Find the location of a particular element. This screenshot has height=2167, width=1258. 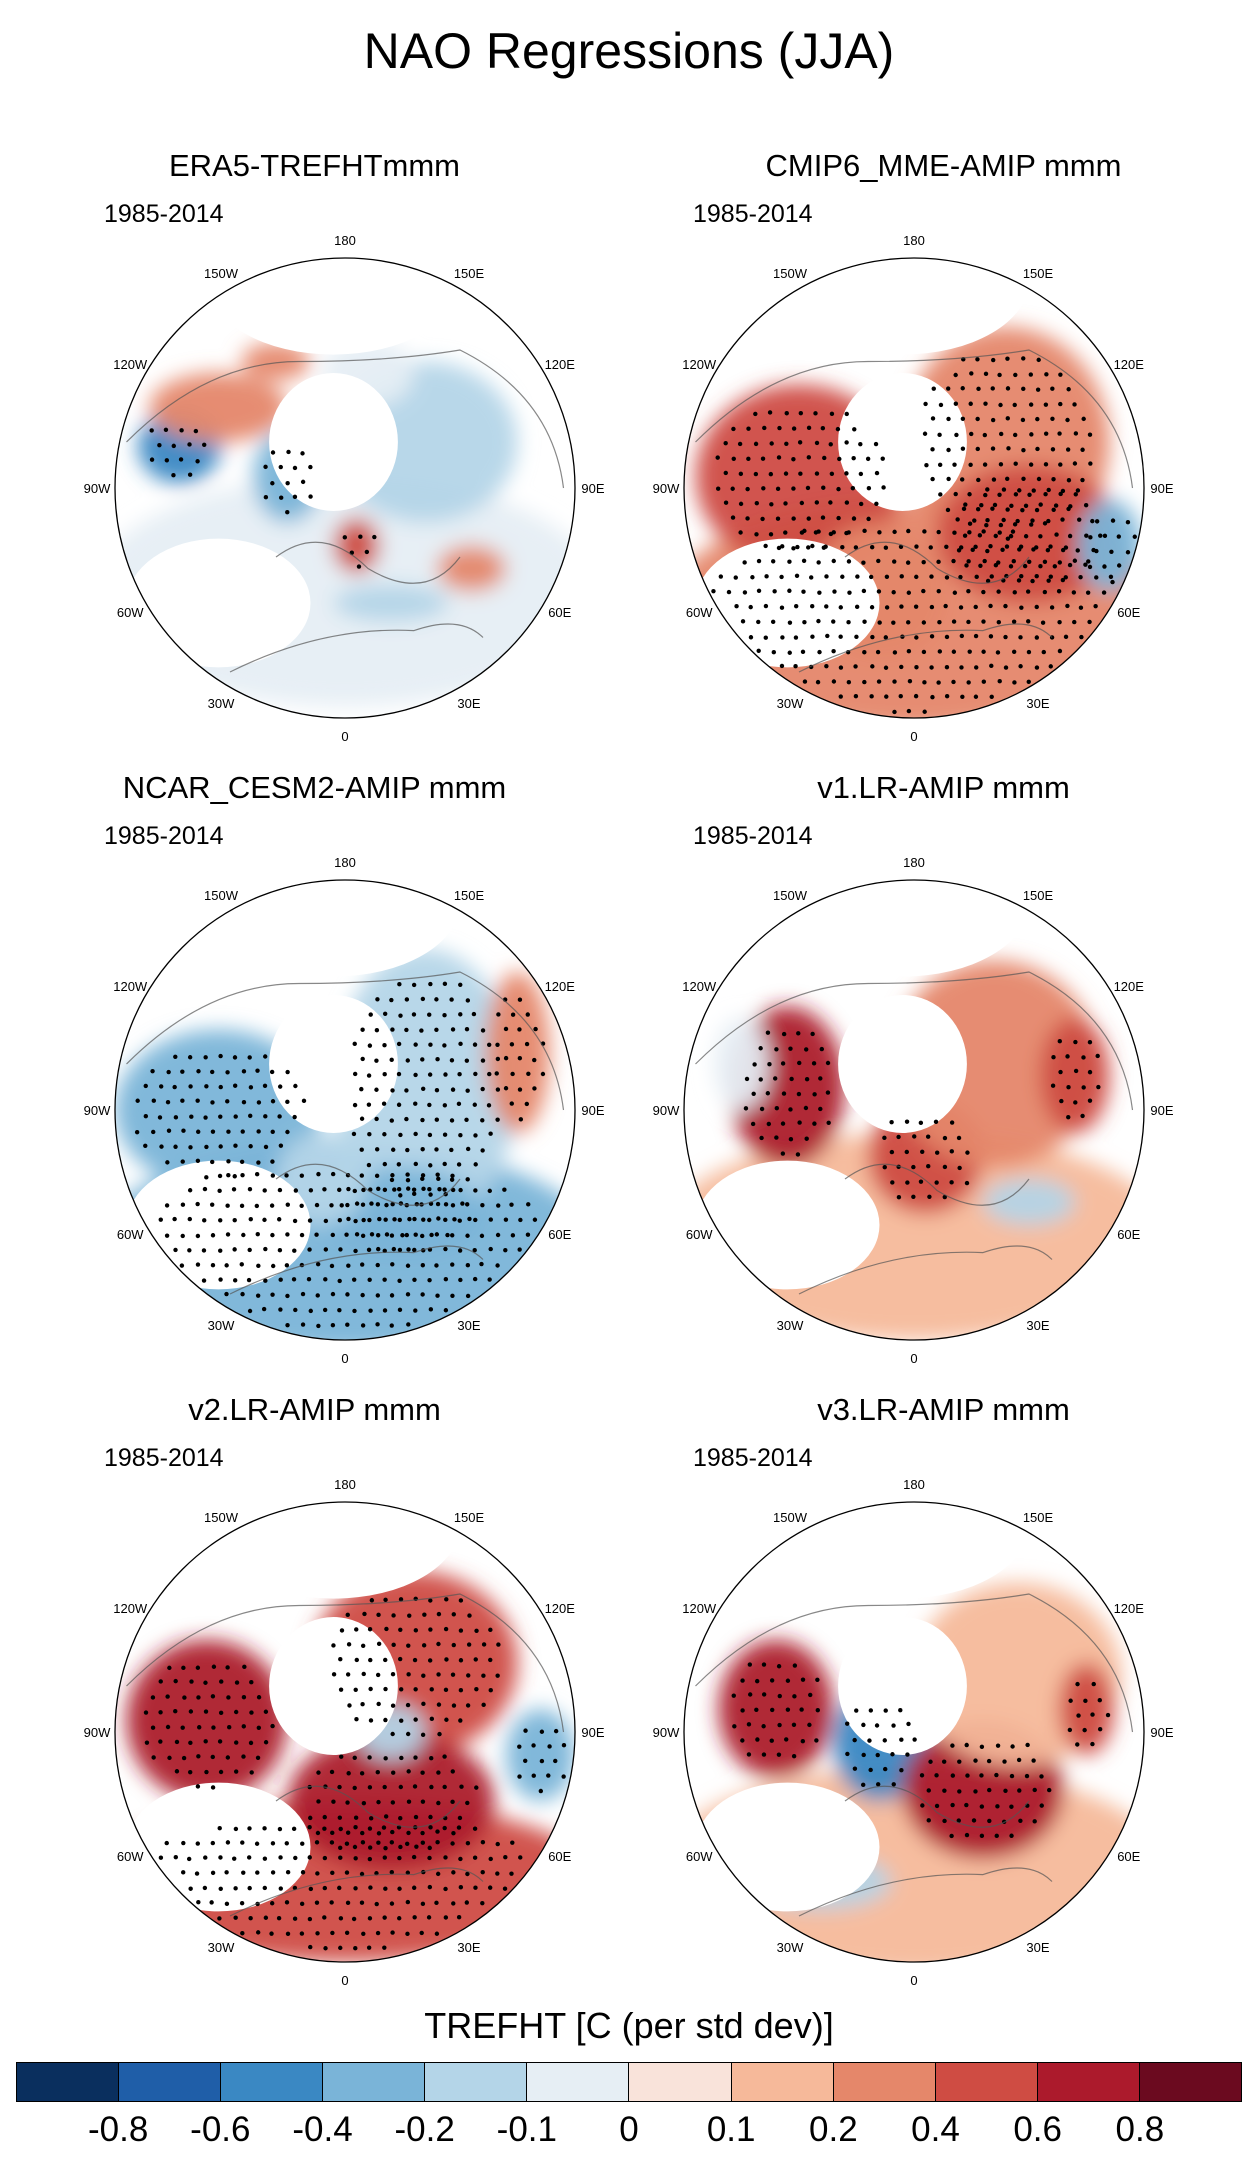

colorbar-tick-label: -0.4 is located at coordinates (322, 2129).